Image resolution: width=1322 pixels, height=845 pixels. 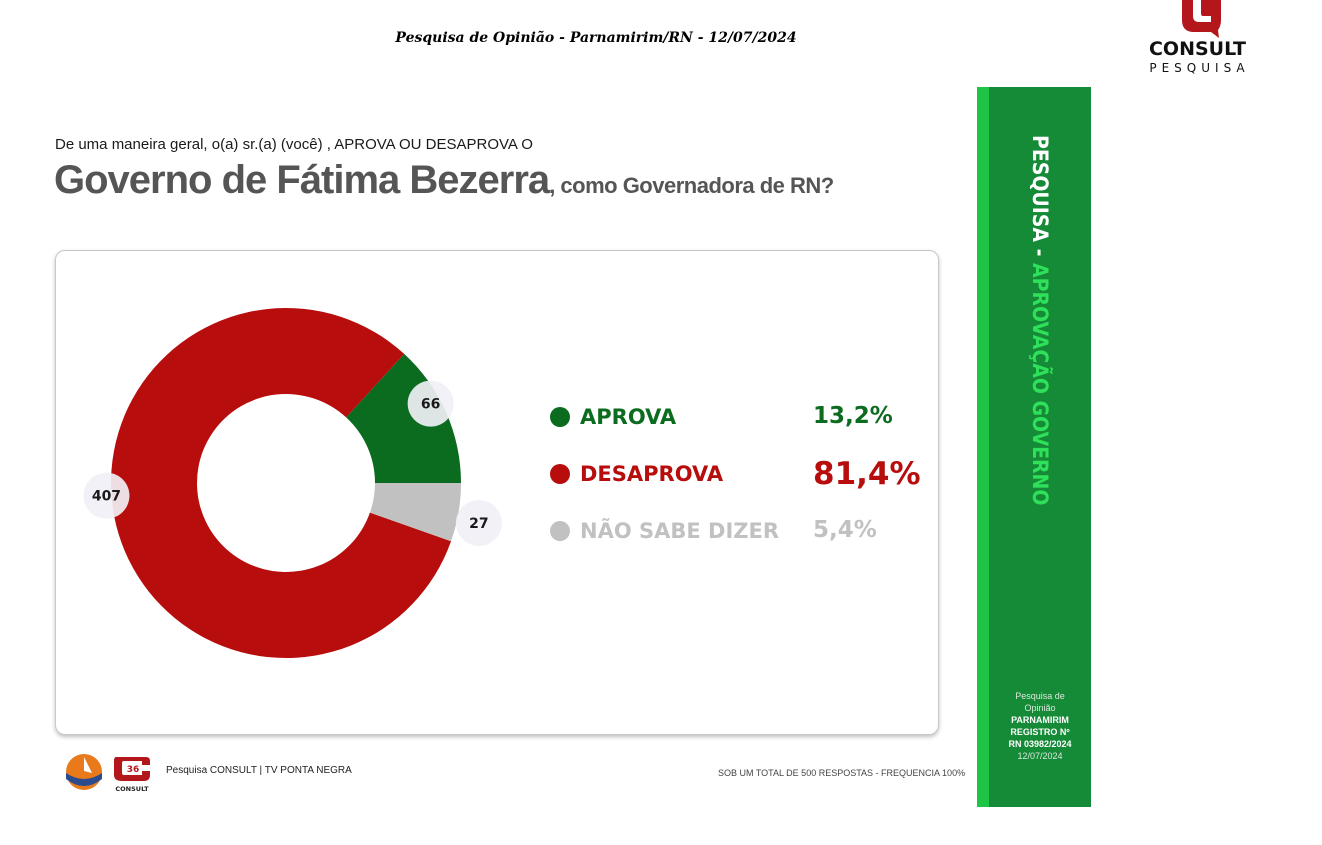 What do you see at coordinates (628, 417) in the screenshot?
I see `legend-label-aprova: APROVA` at bounding box center [628, 417].